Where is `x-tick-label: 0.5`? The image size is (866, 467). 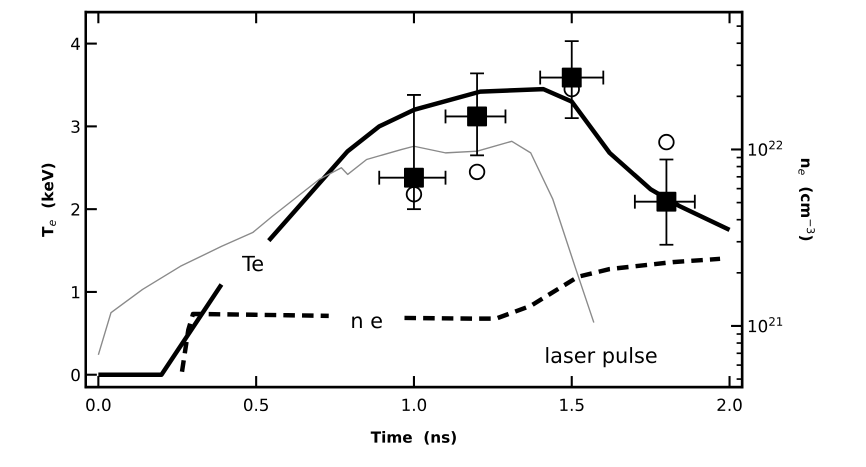
x-tick-label: 0.5 is located at coordinates (256, 405).